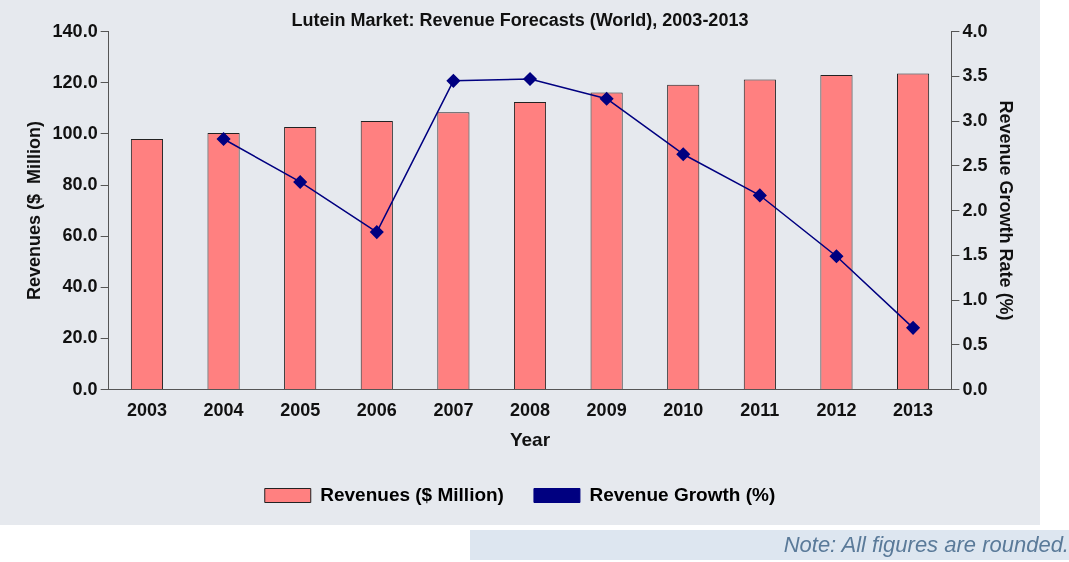 The height and width of the screenshot is (562, 1069). Describe the element at coordinates (33, 211) in the screenshot. I see `y-axis-title: Revenues ($ Million)` at that location.